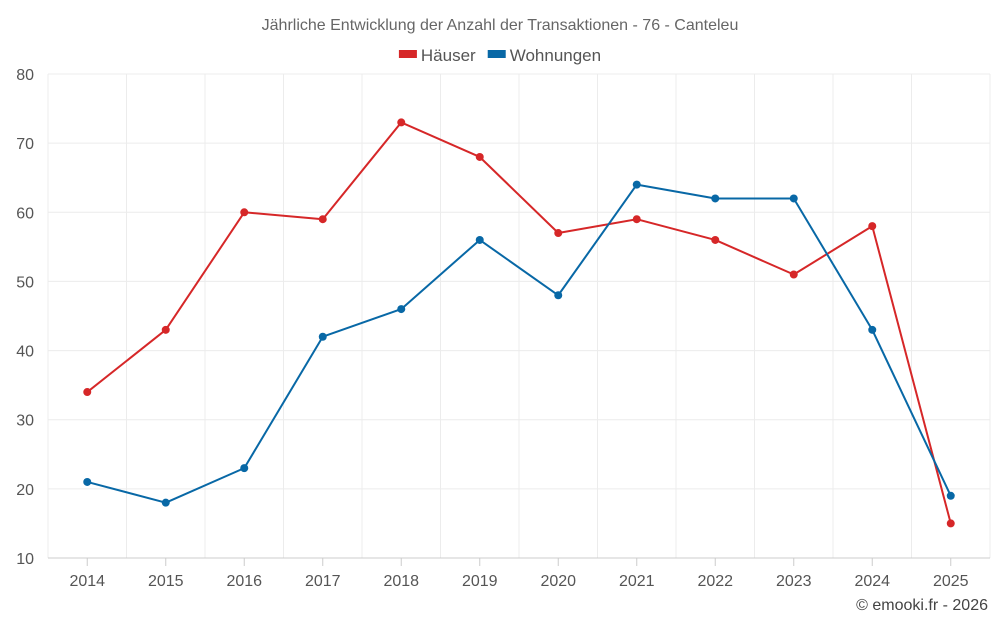 This screenshot has height=625, width=1000. What do you see at coordinates (401, 581) in the screenshot?
I see `x-tick-label: 2018` at bounding box center [401, 581].